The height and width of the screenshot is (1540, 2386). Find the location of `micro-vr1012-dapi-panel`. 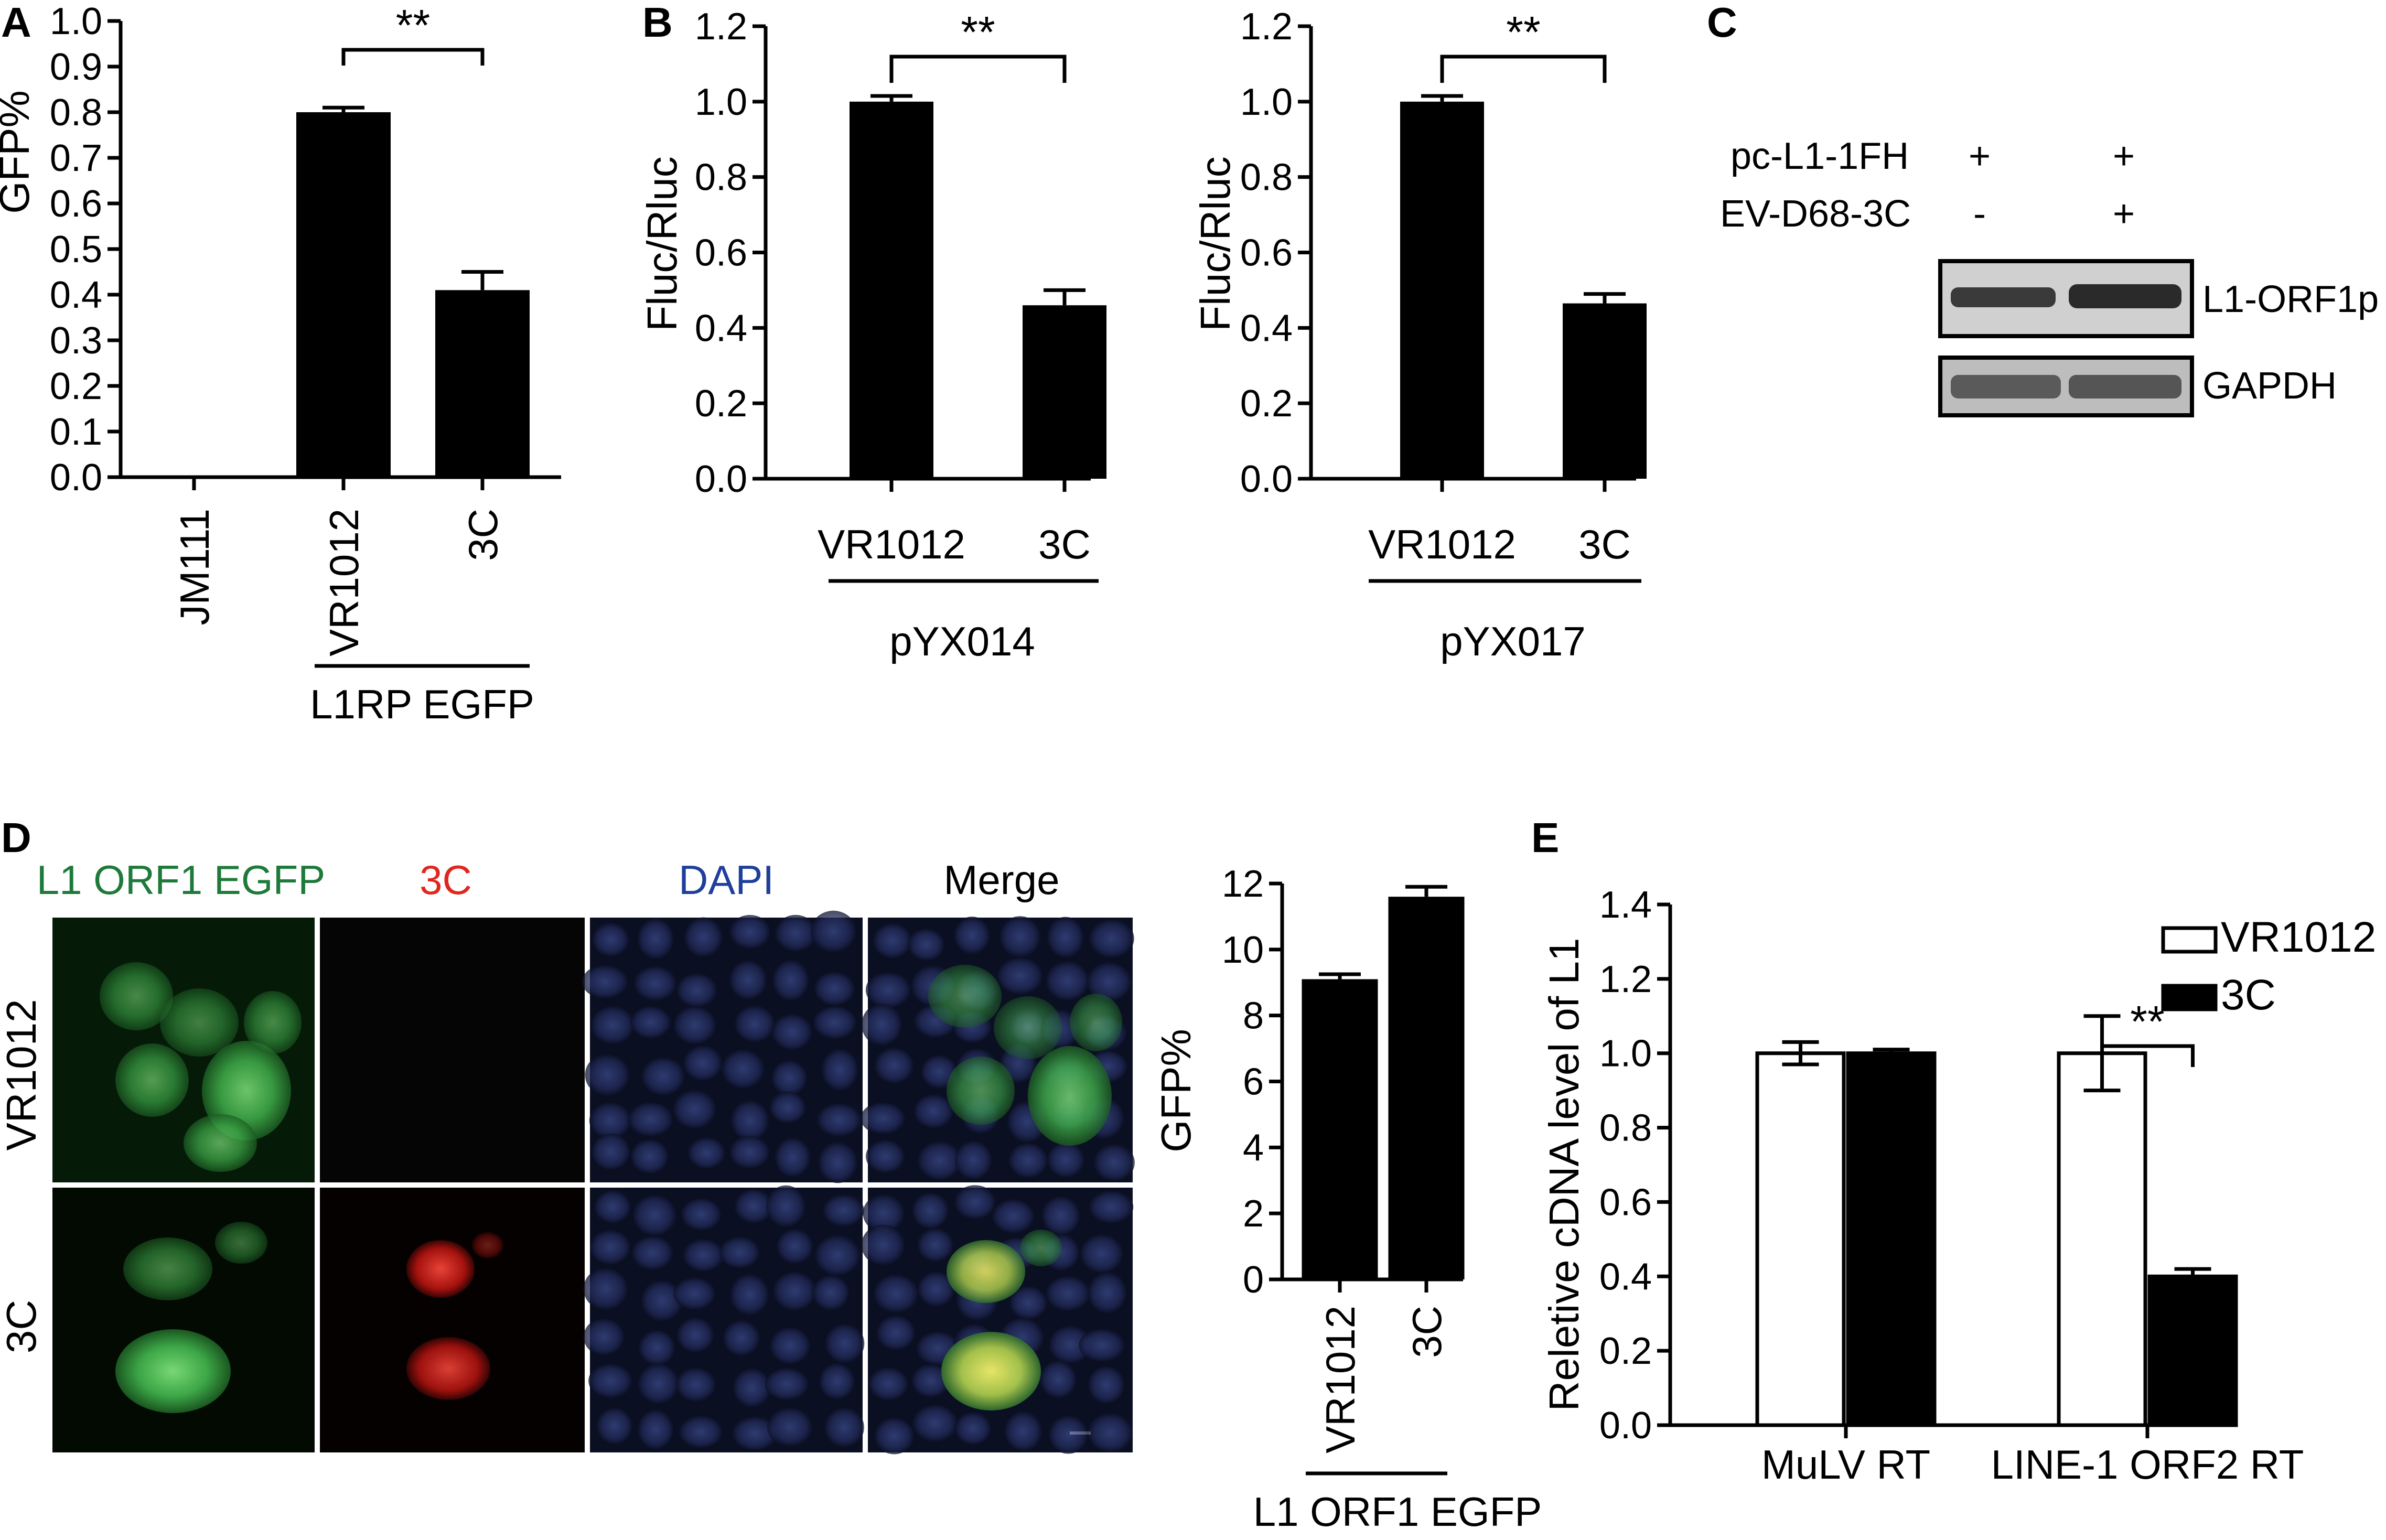

micro-vr1012-dapi-panel is located at coordinates (726, 1050).